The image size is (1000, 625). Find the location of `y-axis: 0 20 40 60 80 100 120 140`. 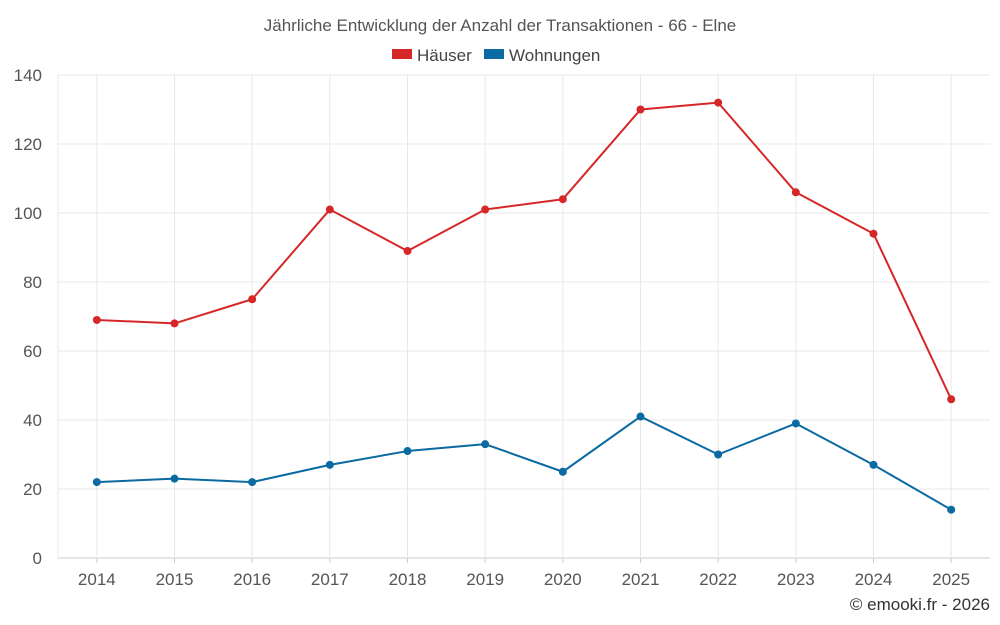

y-axis: 0 20 40 60 80 100 120 140 is located at coordinates (28, 317).